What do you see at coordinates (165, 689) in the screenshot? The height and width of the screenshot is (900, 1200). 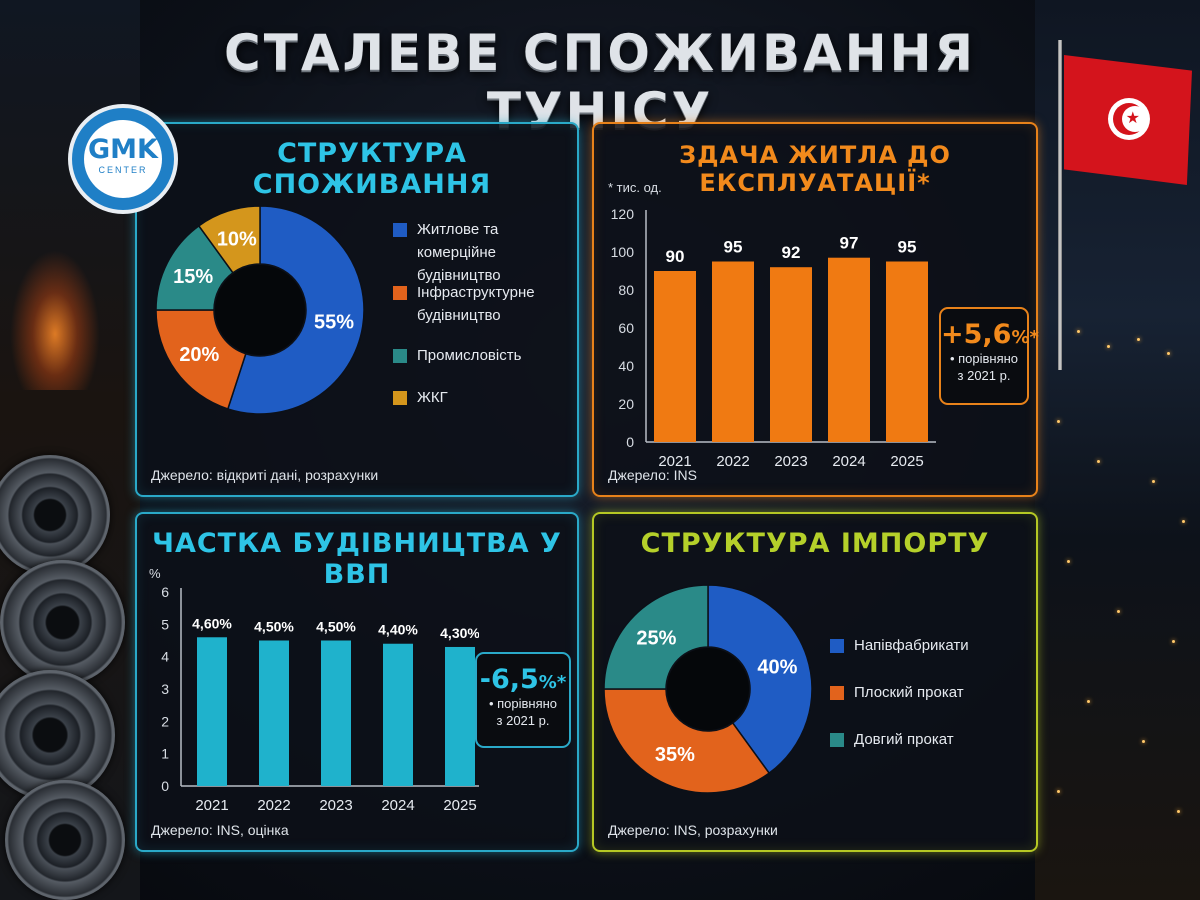 I see `y-tick-label: 3` at bounding box center [165, 689].